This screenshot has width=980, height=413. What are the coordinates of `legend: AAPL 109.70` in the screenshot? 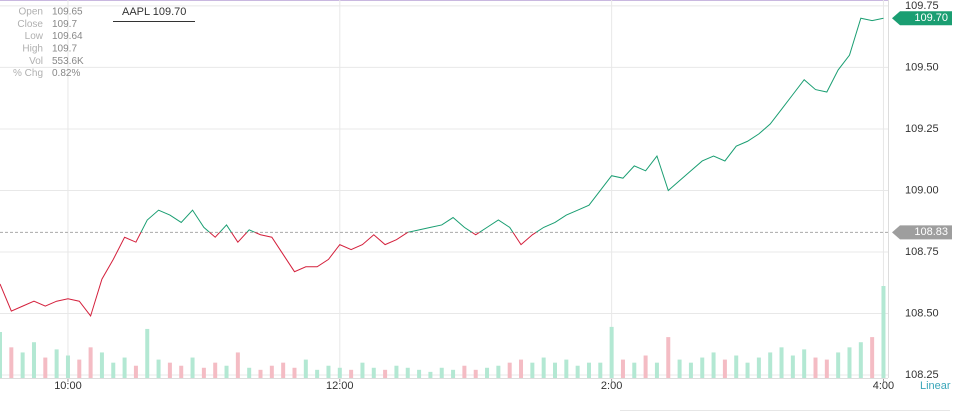 It's located at (154, 14).